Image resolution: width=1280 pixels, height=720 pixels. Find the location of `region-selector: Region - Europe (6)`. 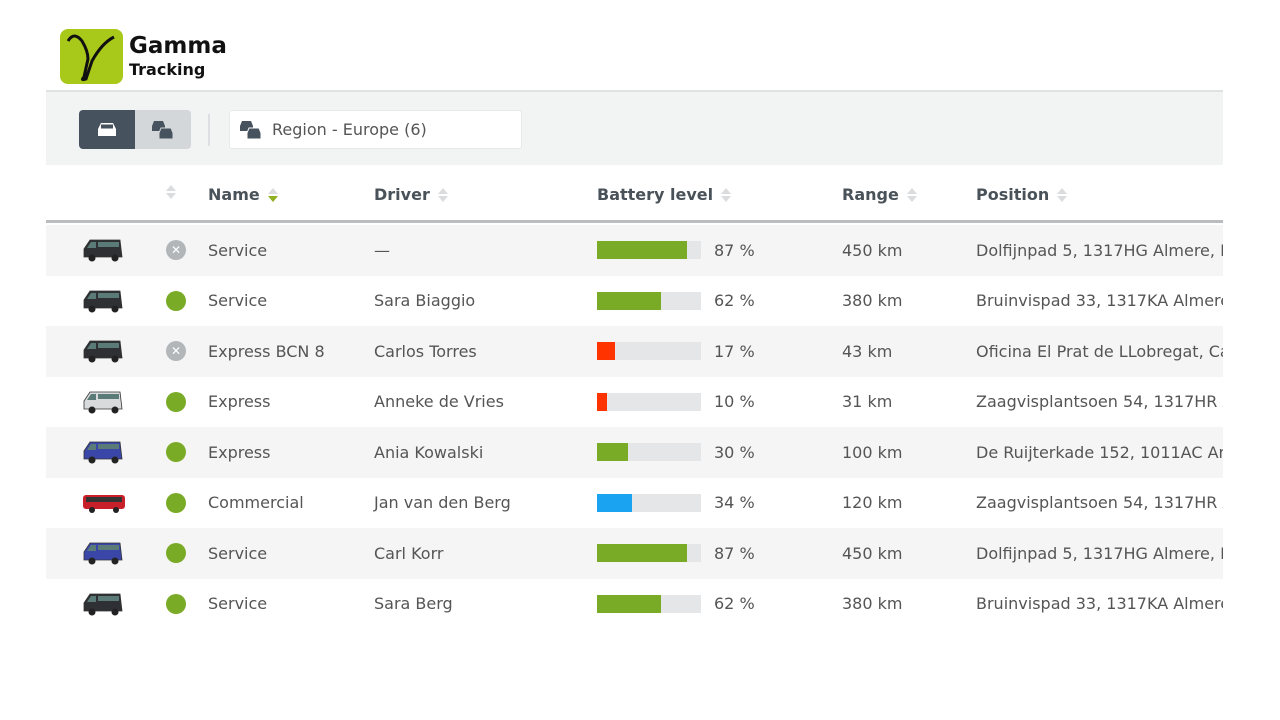

region-selector: Region - Europe (6) is located at coordinates (375, 129).